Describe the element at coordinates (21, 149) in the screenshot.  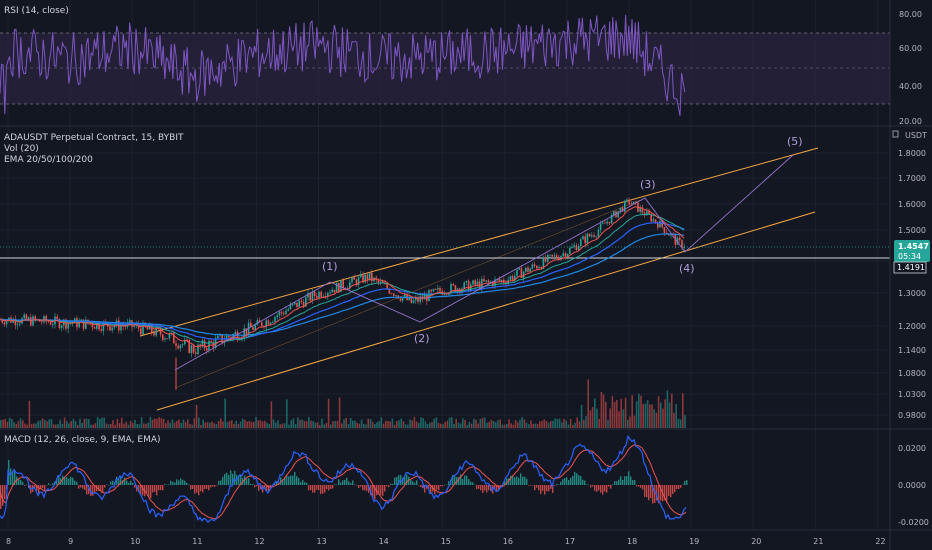
I see `volume-legend: Vol (20)` at that location.